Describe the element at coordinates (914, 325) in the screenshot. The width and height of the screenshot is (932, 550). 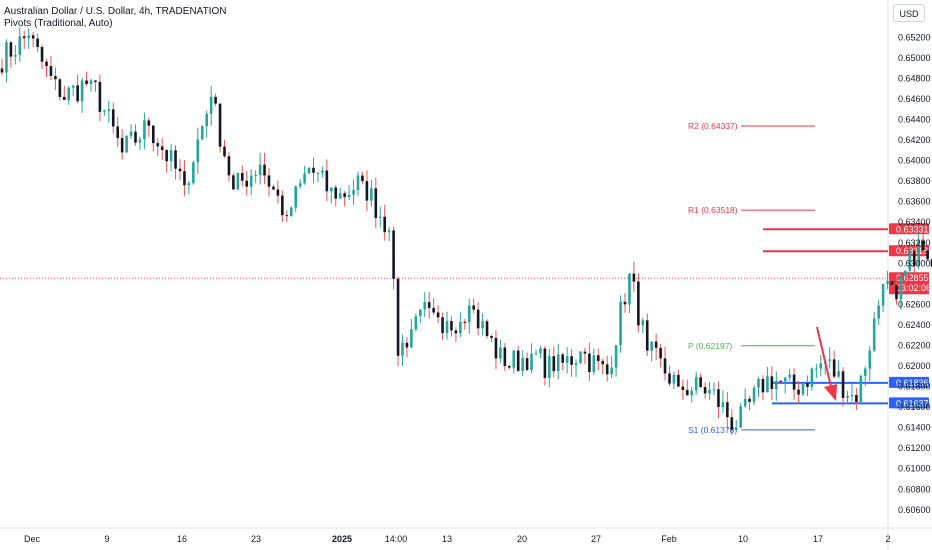
I see `price-tick-label: 0.62400` at that location.